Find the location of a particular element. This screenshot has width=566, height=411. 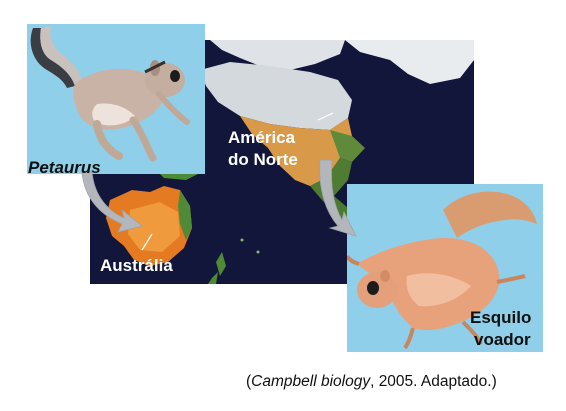

caption-title: Campbell biology is located at coordinates (311, 381).